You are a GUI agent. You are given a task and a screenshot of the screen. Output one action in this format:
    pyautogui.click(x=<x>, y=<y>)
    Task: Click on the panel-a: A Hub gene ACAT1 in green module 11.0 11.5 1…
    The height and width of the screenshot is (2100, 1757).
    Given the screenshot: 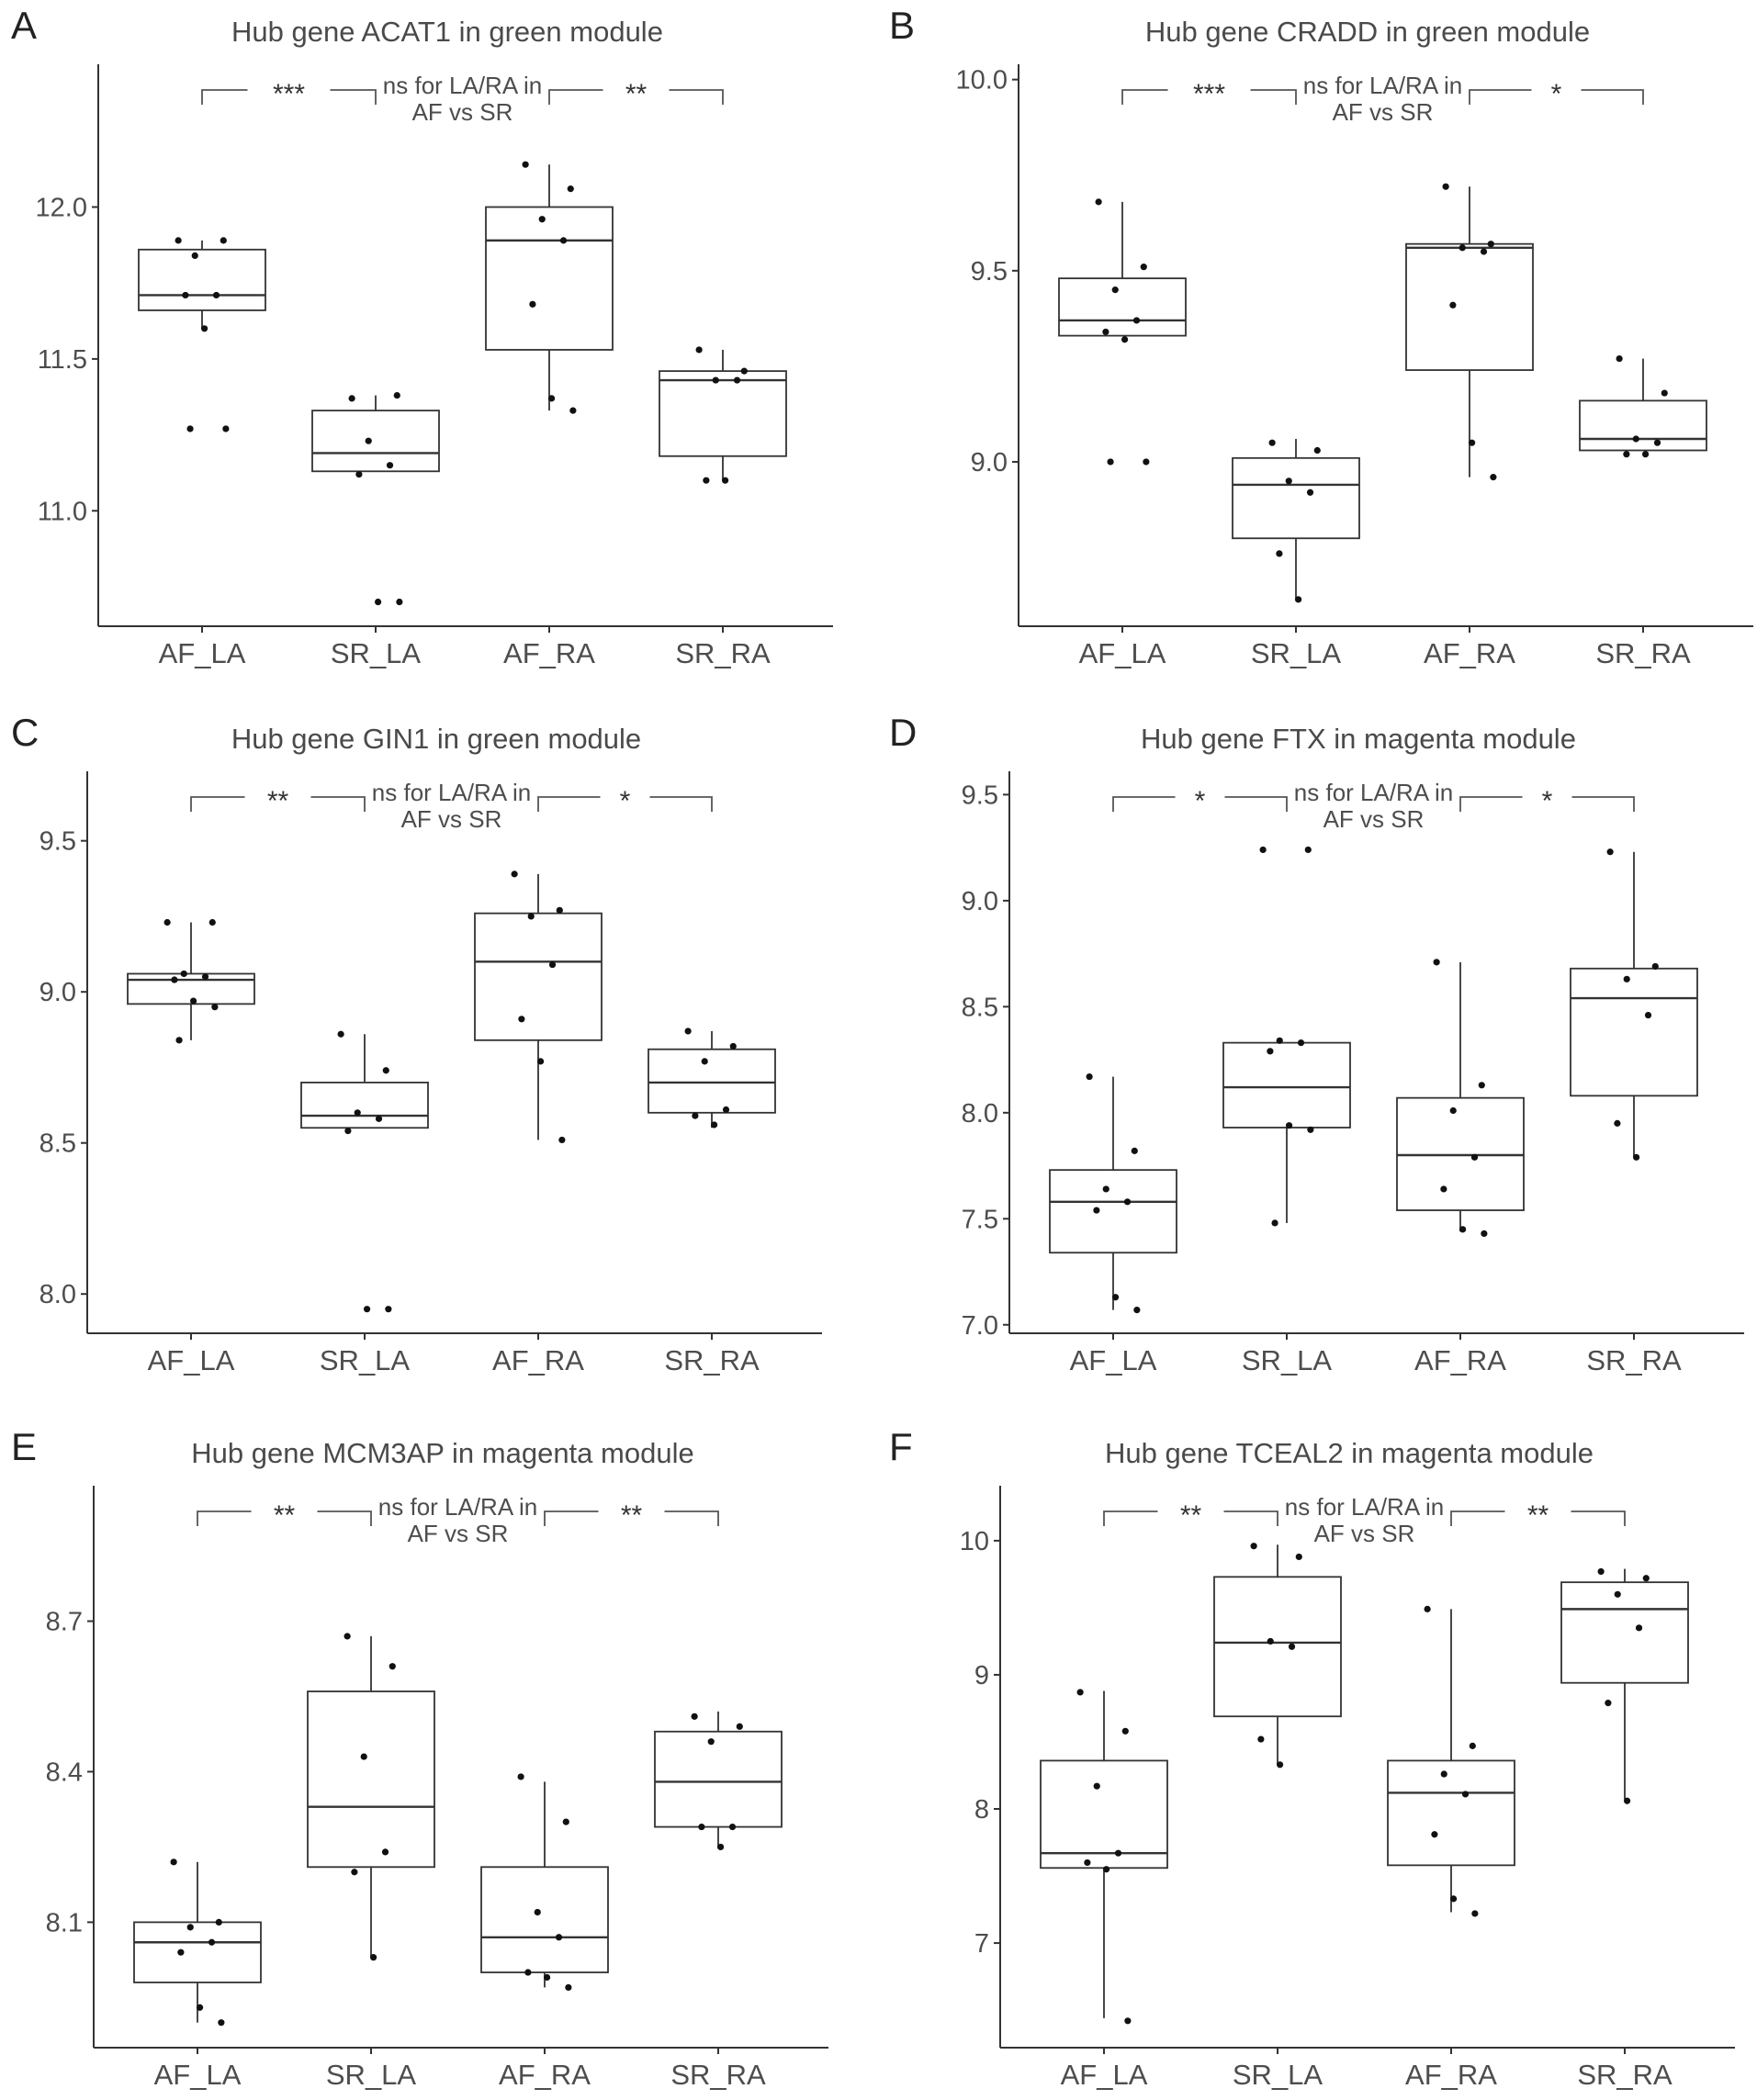 What is the action you would take?
    pyautogui.click(x=422, y=336)
    